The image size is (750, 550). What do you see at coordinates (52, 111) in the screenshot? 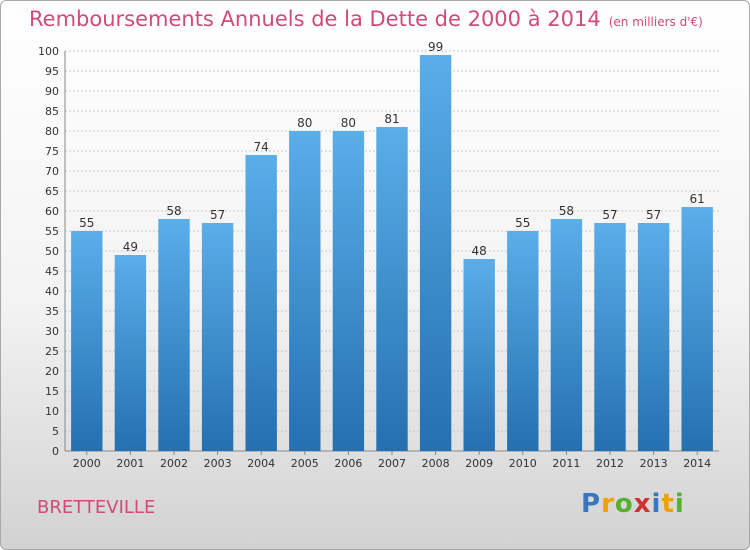
I see `y-tick-label: 85` at bounding box center [52, 111].